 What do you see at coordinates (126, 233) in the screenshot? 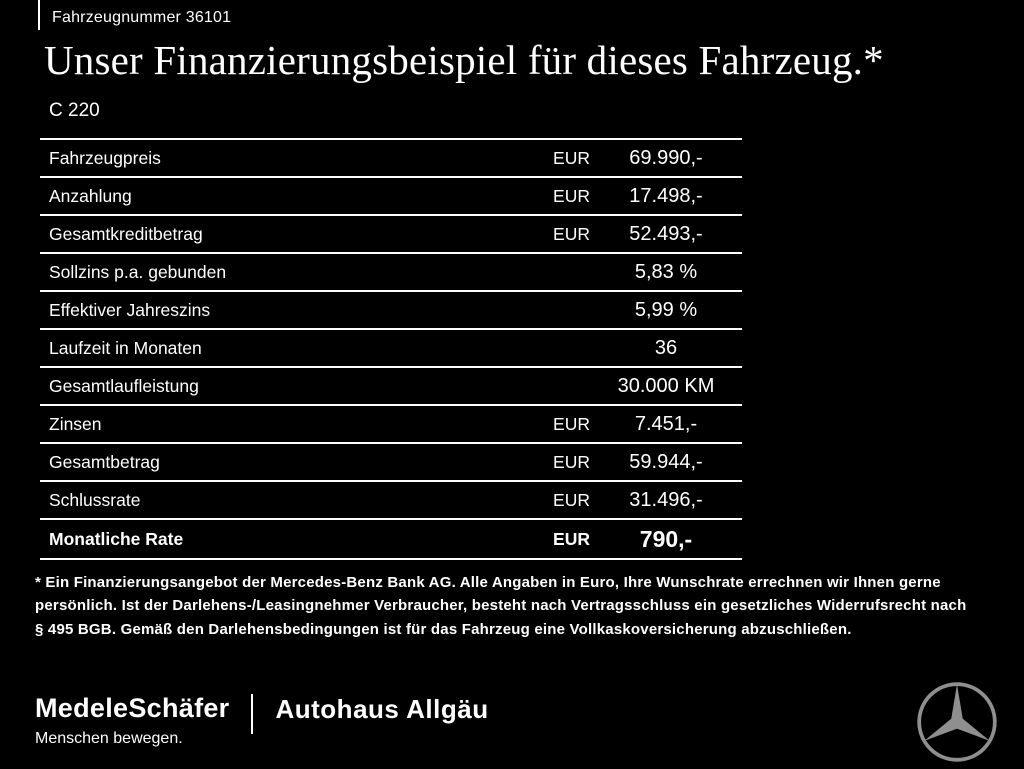
I see `row-label: Gesamtkreditbetrag` at bounding box center [126, 233].